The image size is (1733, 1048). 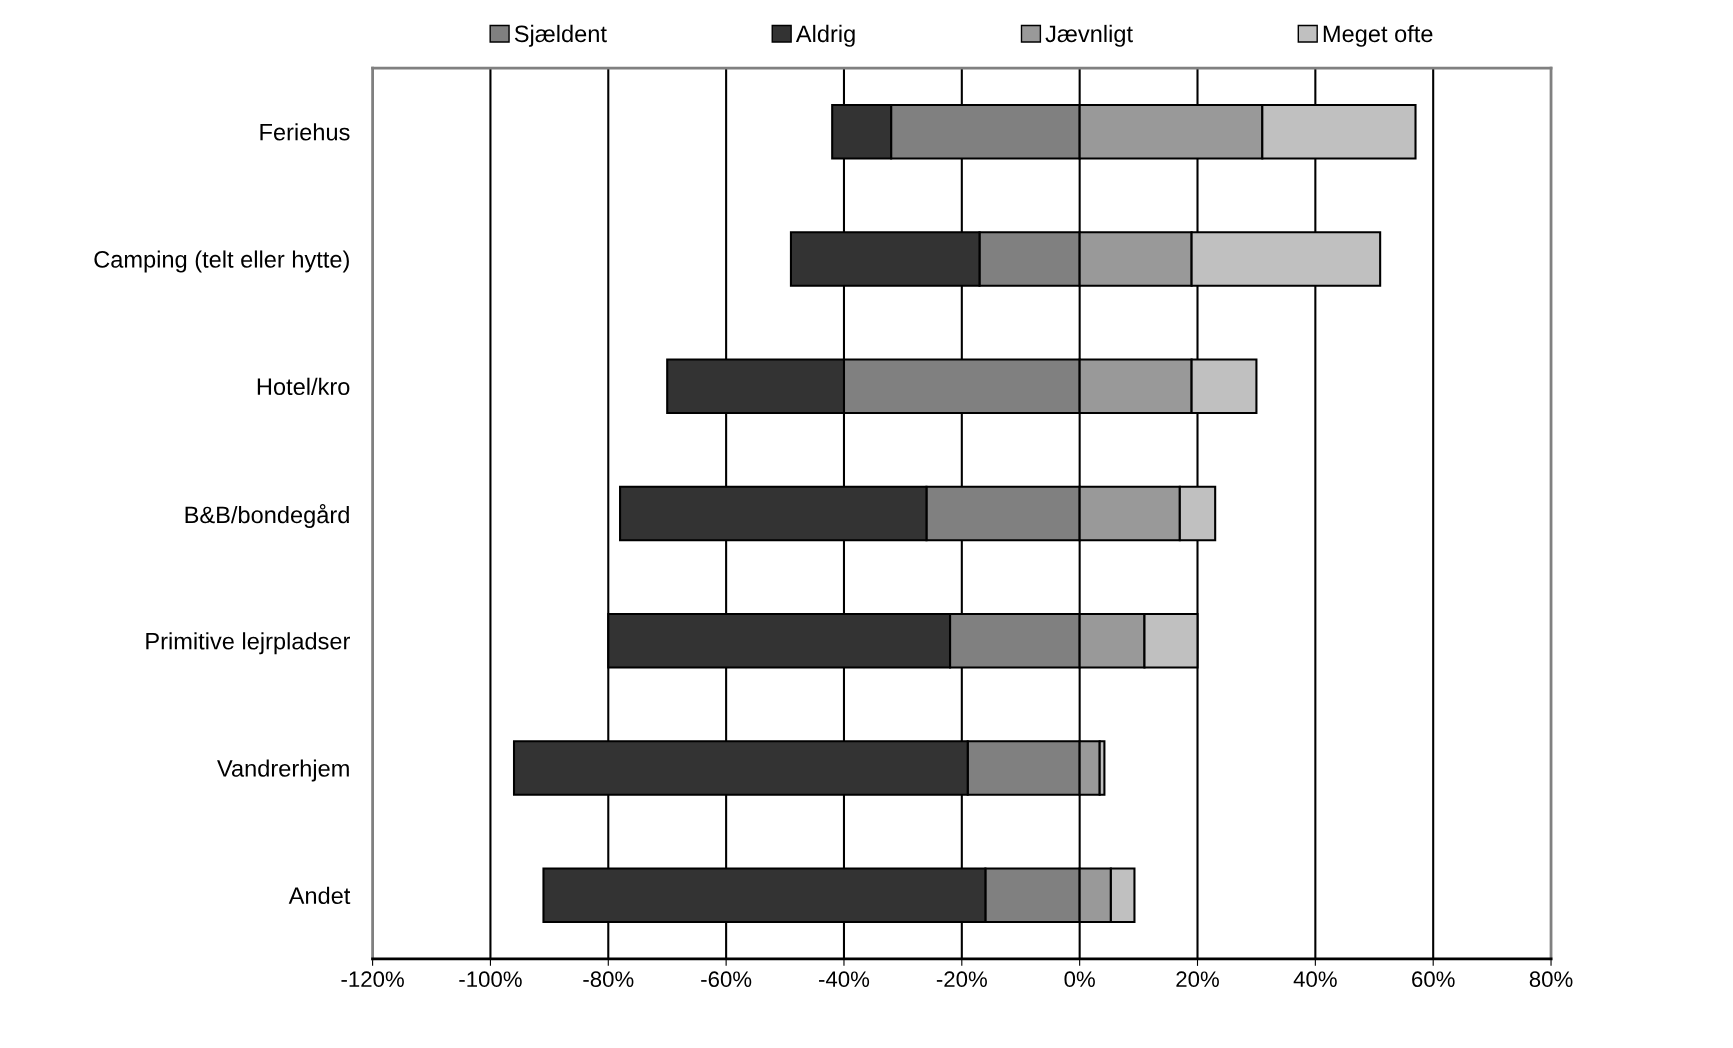 I want to click on legend-label: Sjældent, so click(x=560, y=35).